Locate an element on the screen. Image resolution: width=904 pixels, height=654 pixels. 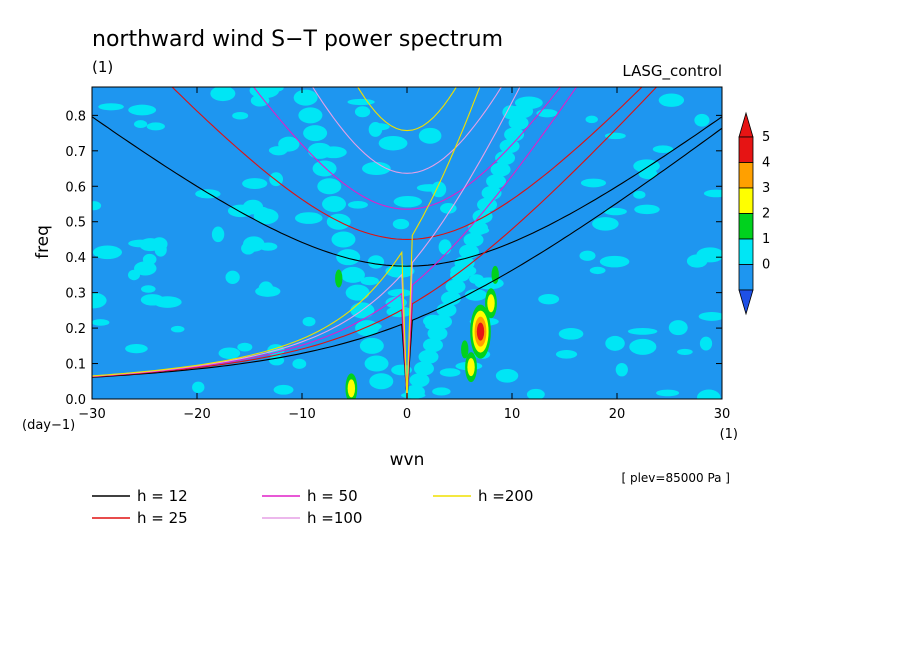
x-unit-label: (1) is located at coordinates (729, 434).